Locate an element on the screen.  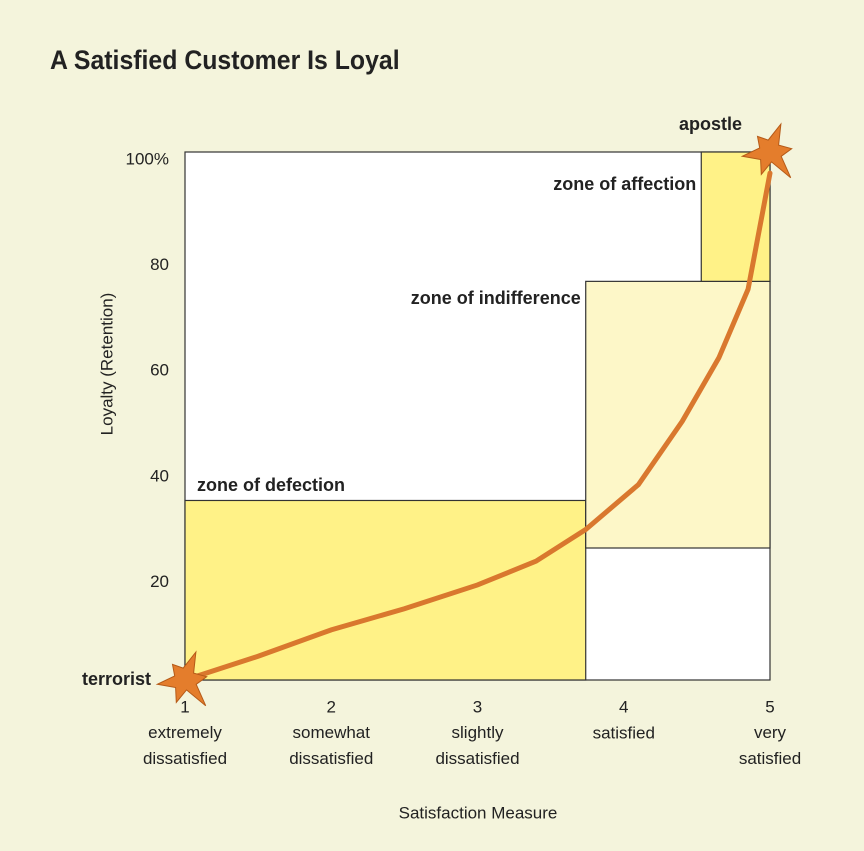
zone-label: zone of defection is located at coordinates (271, 485).